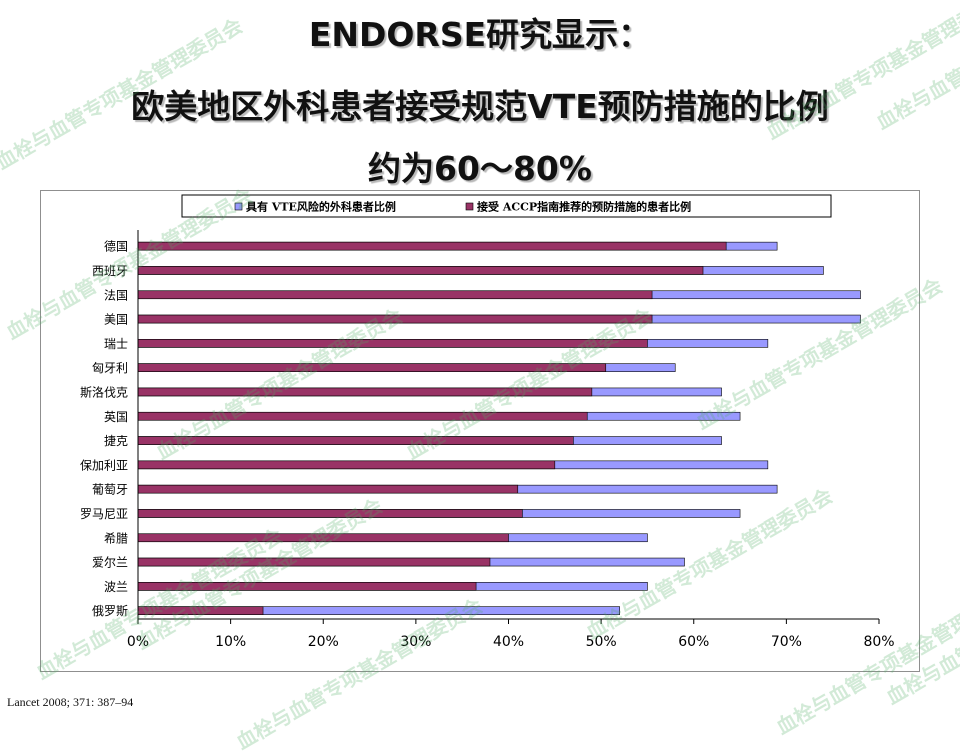 This screenshot has height=755, width=960. I want to click on category-label-2: 法国, so click(116, 295).